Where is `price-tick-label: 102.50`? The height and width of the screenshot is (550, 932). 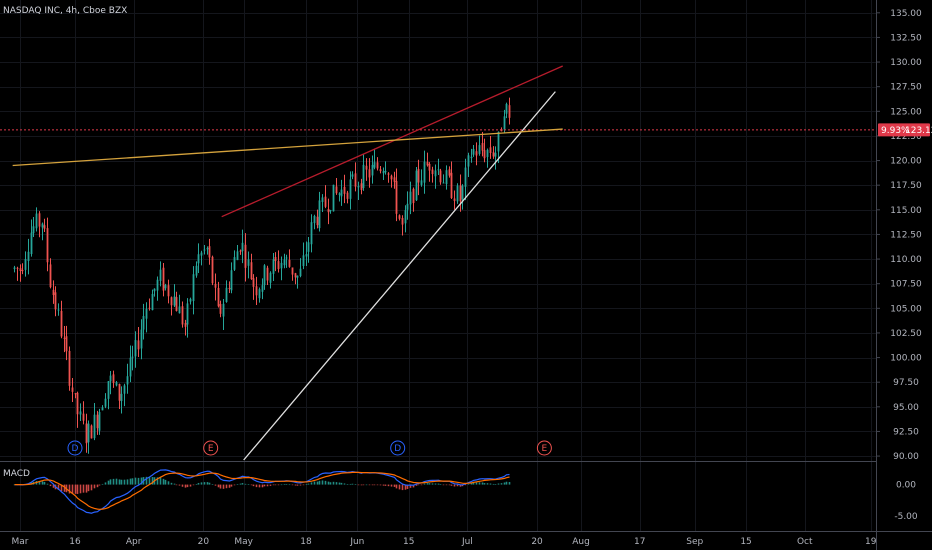
price-tick-label: 102.50 is located at coordinates (906, 334).